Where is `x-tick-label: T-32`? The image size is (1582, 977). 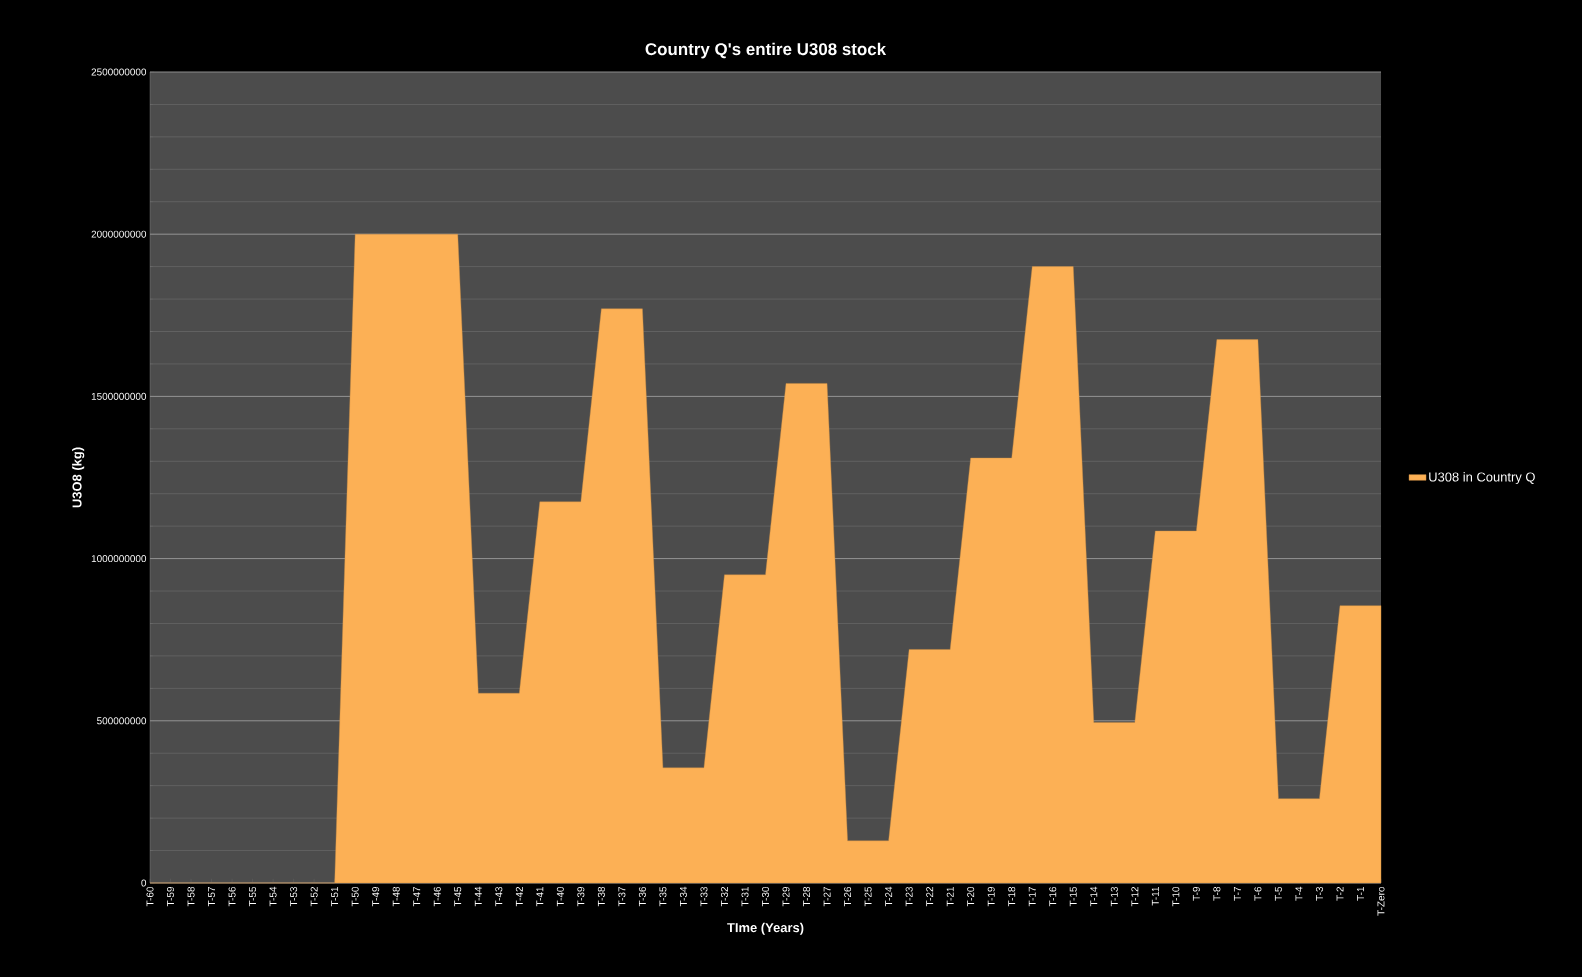 x-tick-label: T-32 is located at coordinates (724, 897).